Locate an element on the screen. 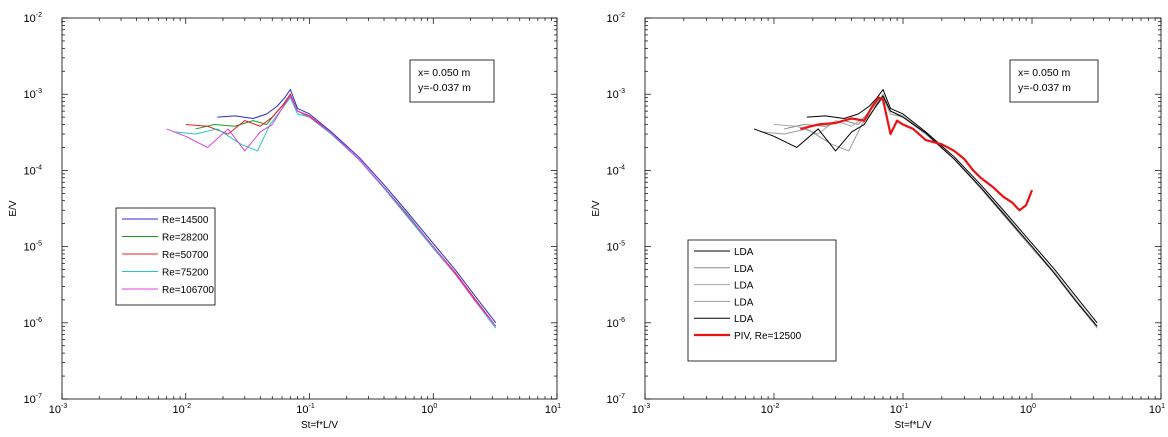 The height and width of the screenshot is (437, 1168). x-tick-label-right: 10¹ is located at coordinates (1157, 409).